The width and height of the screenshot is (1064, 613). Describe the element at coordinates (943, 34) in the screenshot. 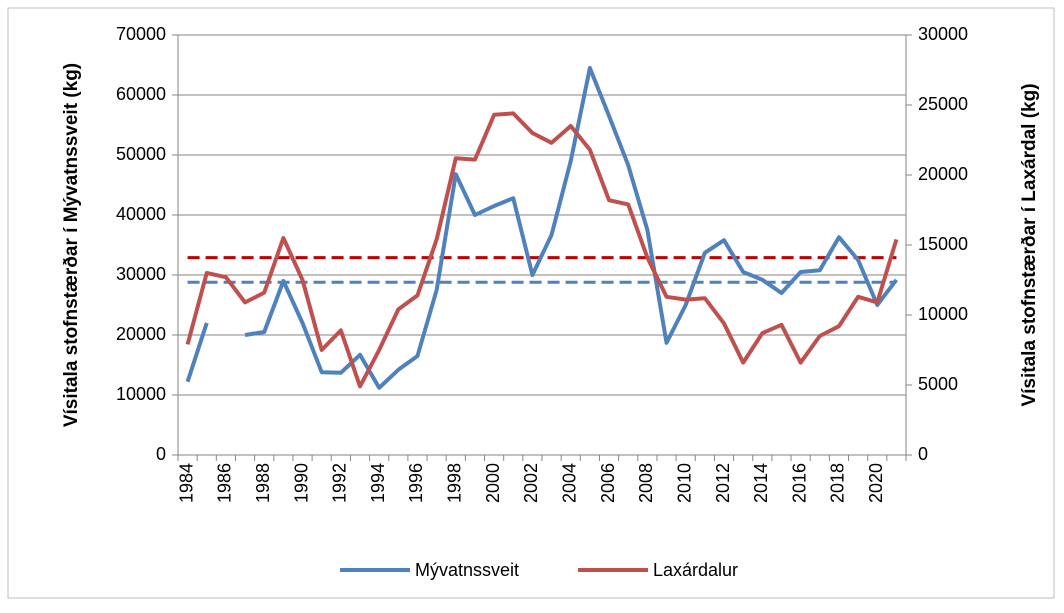

I see `y2-tick-label: 30000` at that location.